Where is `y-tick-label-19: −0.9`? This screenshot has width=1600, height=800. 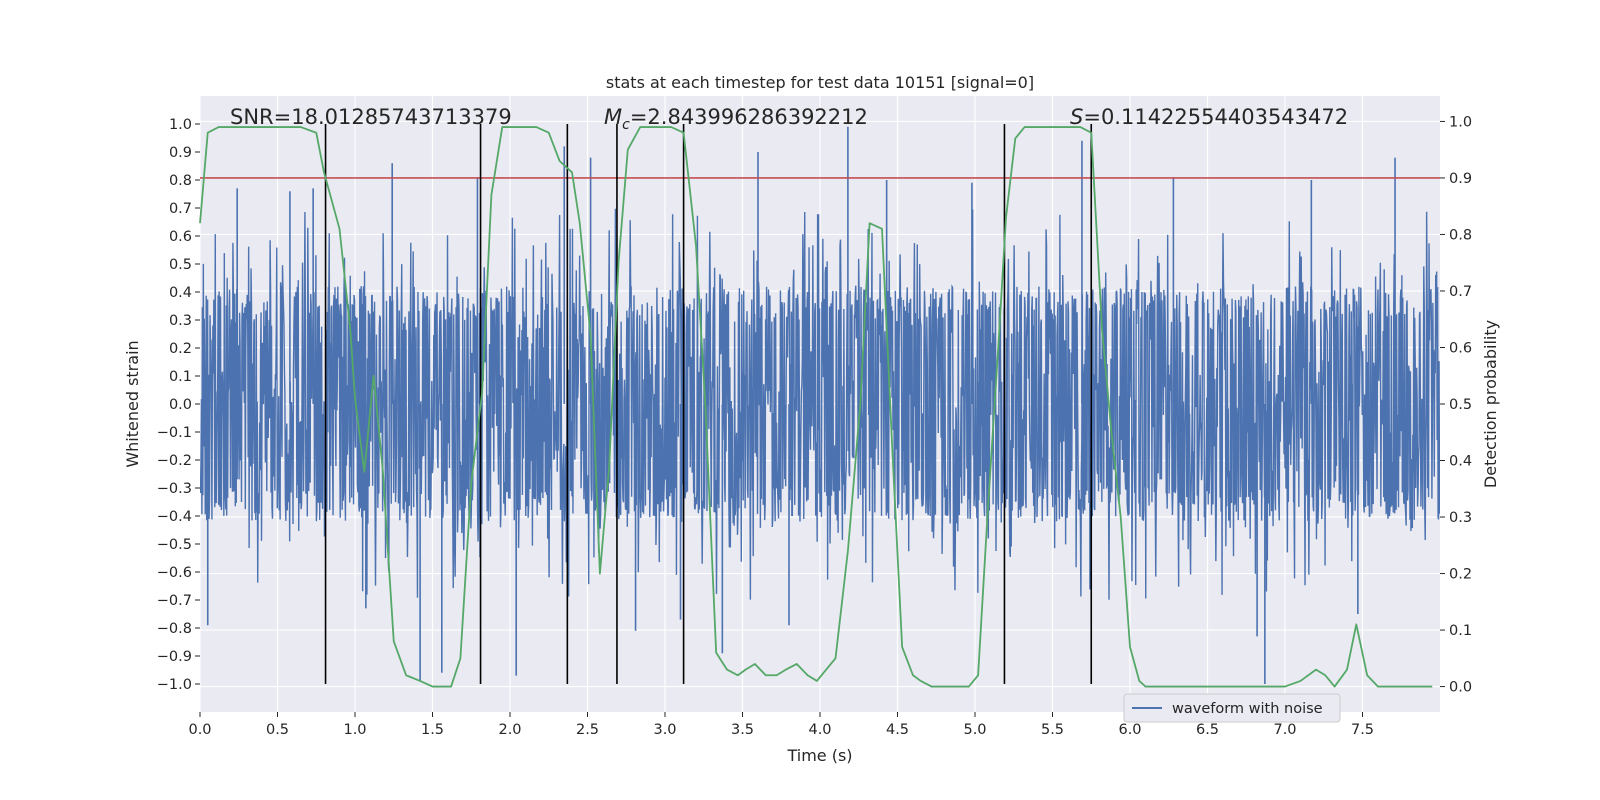 y-tick-label-19: −0.9 is located at coordinates (174, 657).